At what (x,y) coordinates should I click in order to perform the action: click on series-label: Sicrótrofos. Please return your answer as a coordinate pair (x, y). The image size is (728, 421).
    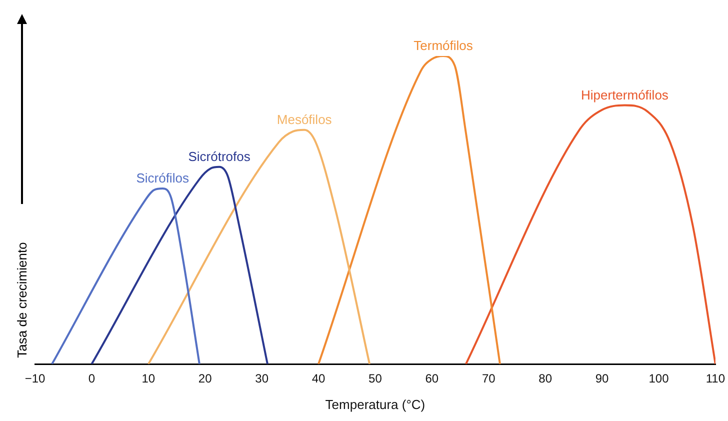
    Looking at the image, I should click on (219, 156).